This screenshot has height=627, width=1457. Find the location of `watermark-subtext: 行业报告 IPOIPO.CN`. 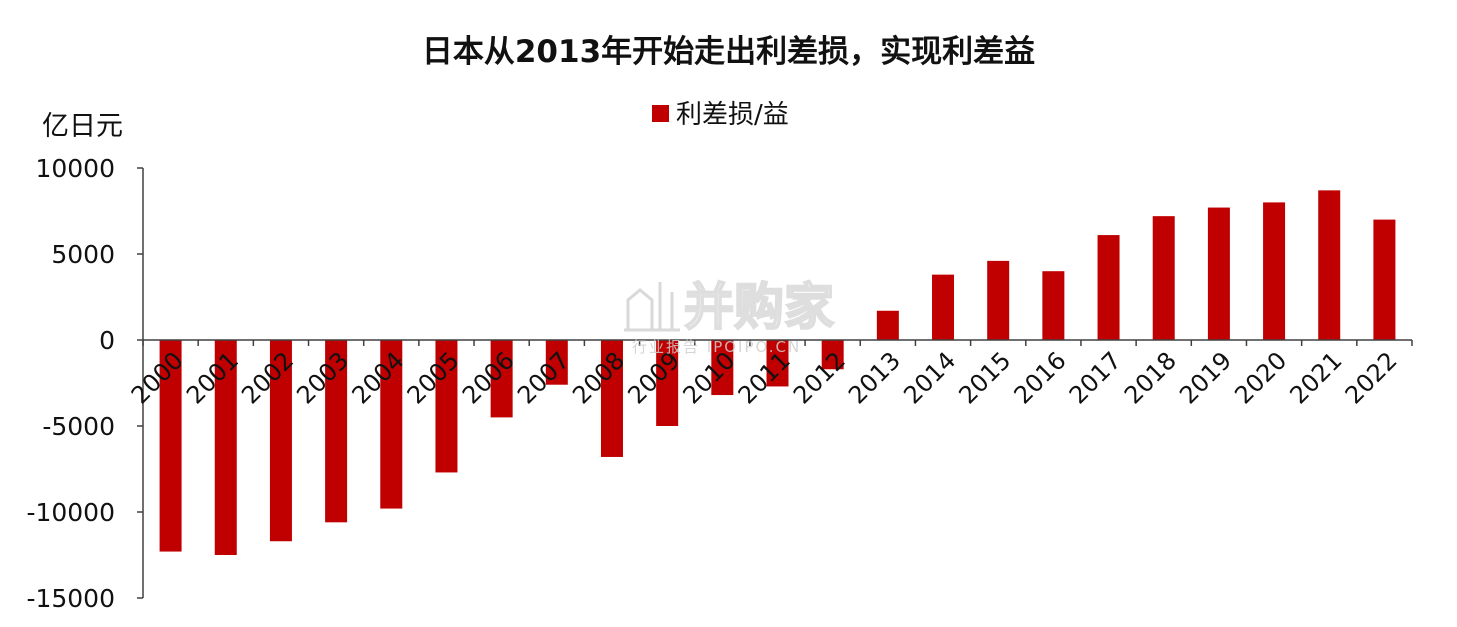

watermark-subtext: 行业报告 IPOIPO.CN is located at coordinates (716, 347).